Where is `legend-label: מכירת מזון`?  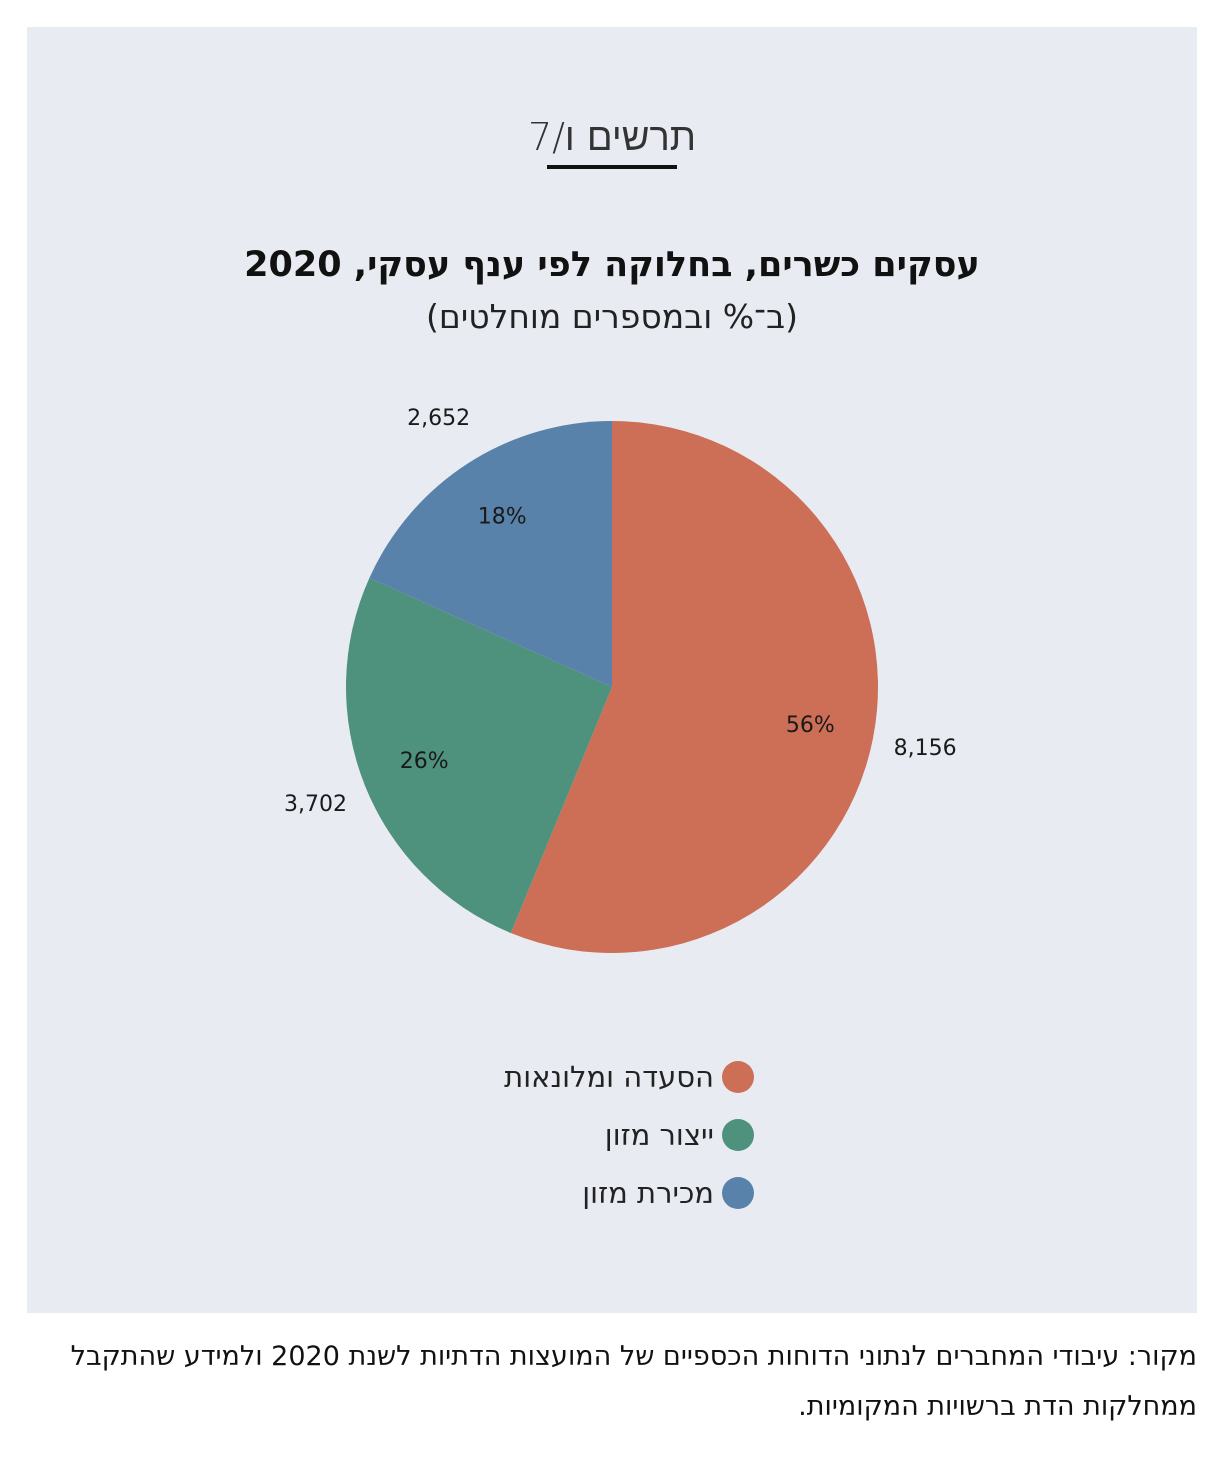
legend-label: מכירת מזון is located at coordinates (648, 1193).